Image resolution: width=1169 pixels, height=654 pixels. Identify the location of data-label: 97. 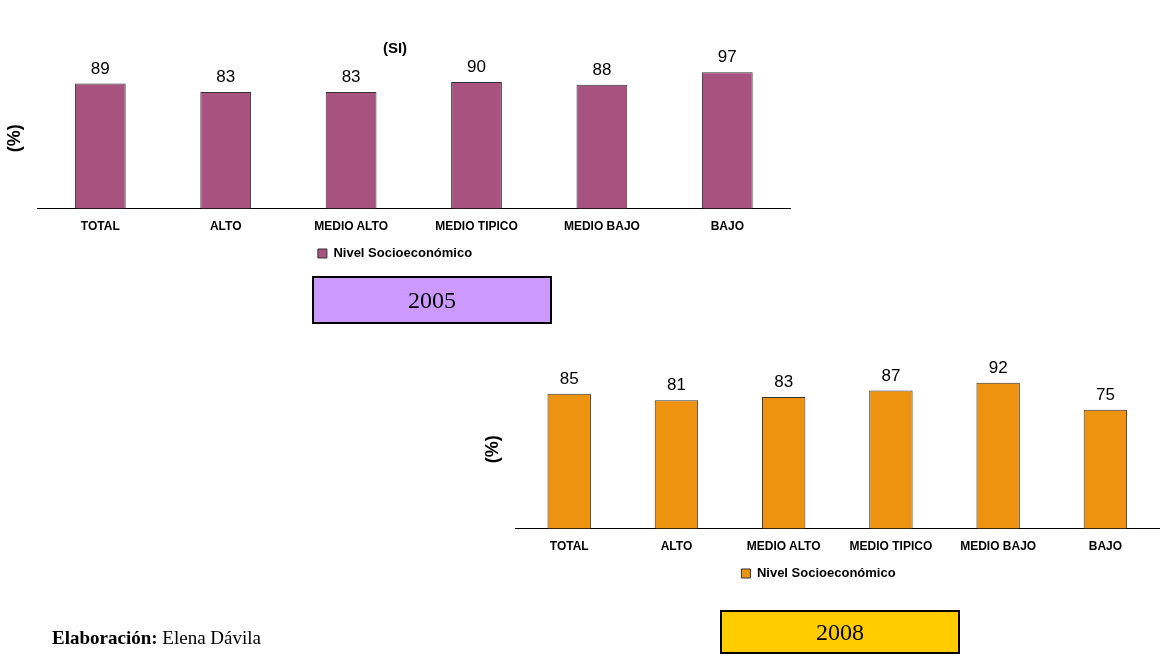
(727, 57).